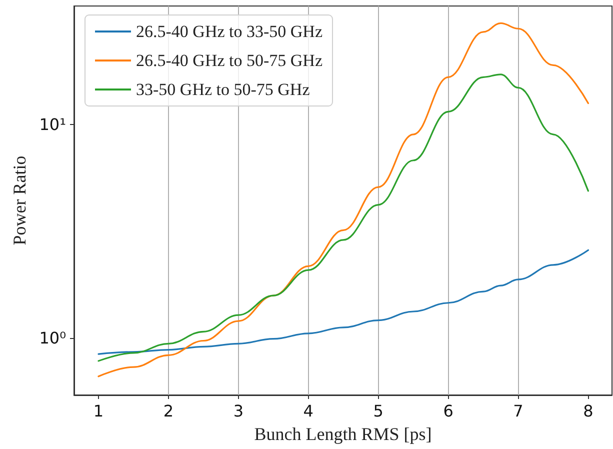 This screenshot has width=613, height=449. I want to click on legend-label: 26.5-40 GHz to 50-75 GHz, so click(229, 60).